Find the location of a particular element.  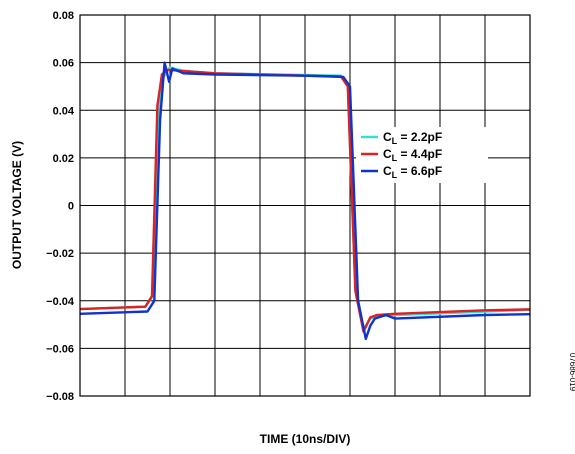

y-tick-label: −0.08 is located at coordinates (60, 397).